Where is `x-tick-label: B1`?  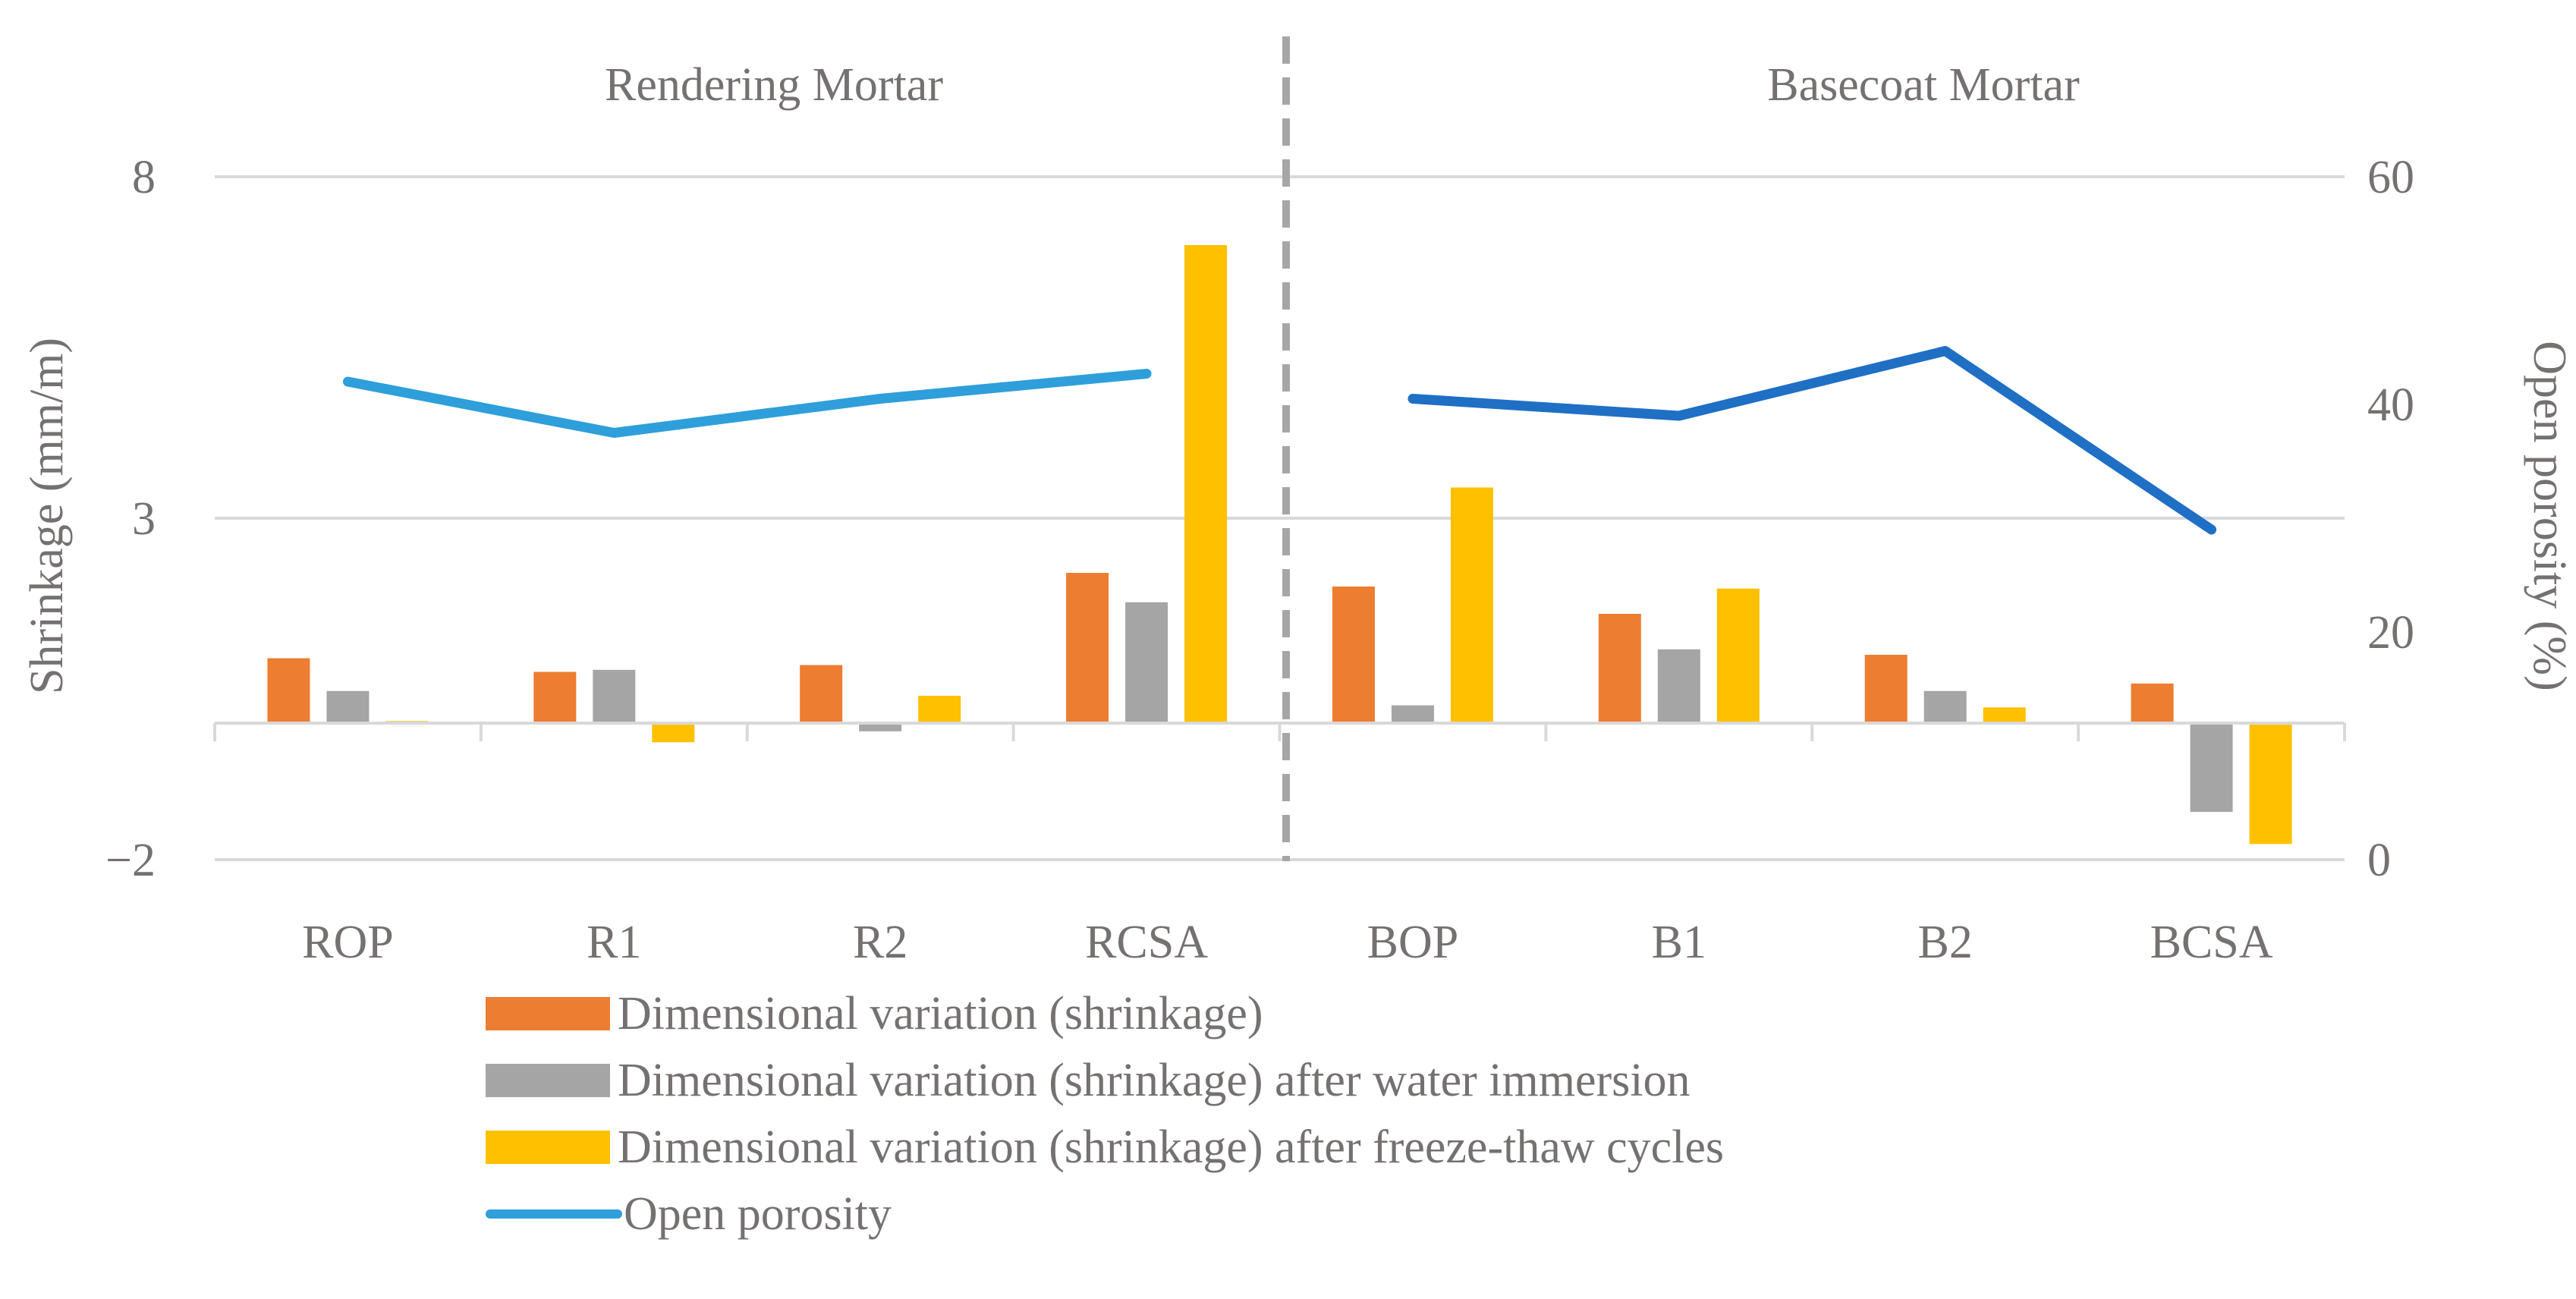 x-tick-label: B1 is located at coordinates (1679, 943).